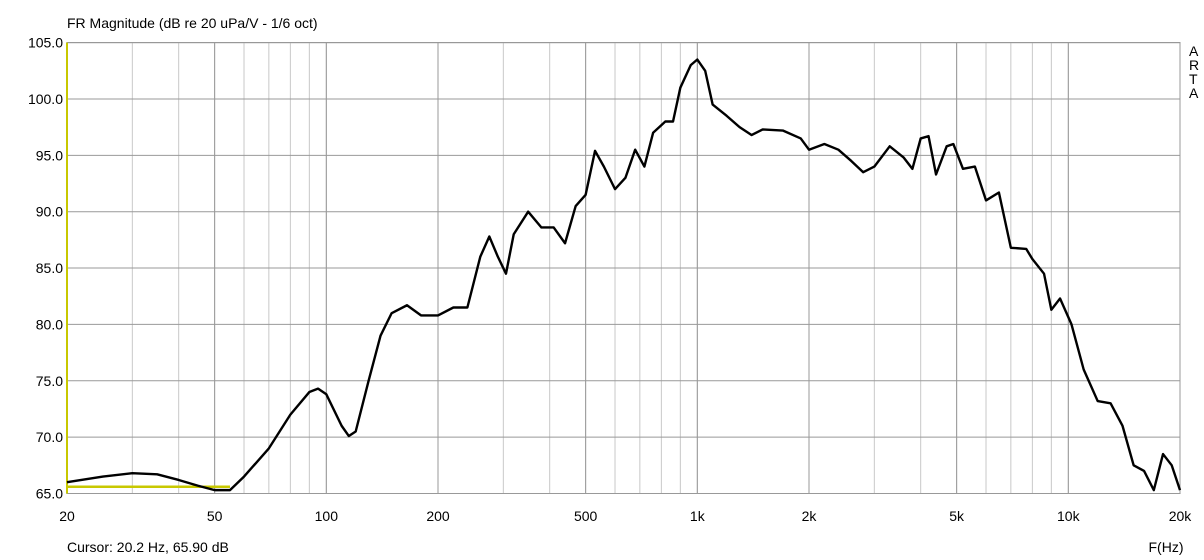 The image size is (1204, 560). What do you see at coordinates (49, 437) in the screenshot?
I see `y-tick-label: 70.0` at bounding box center [49, 437].